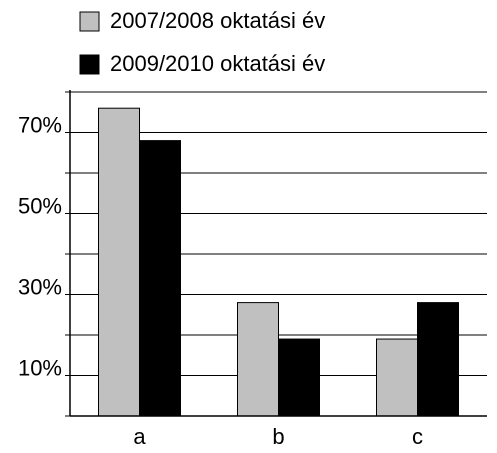 This screenshot has width=497, height=453. What do you see at coordinates (40, 367) in the screenshot?
I see `y-tick-label: 10%` at bounding box center [40, 367].